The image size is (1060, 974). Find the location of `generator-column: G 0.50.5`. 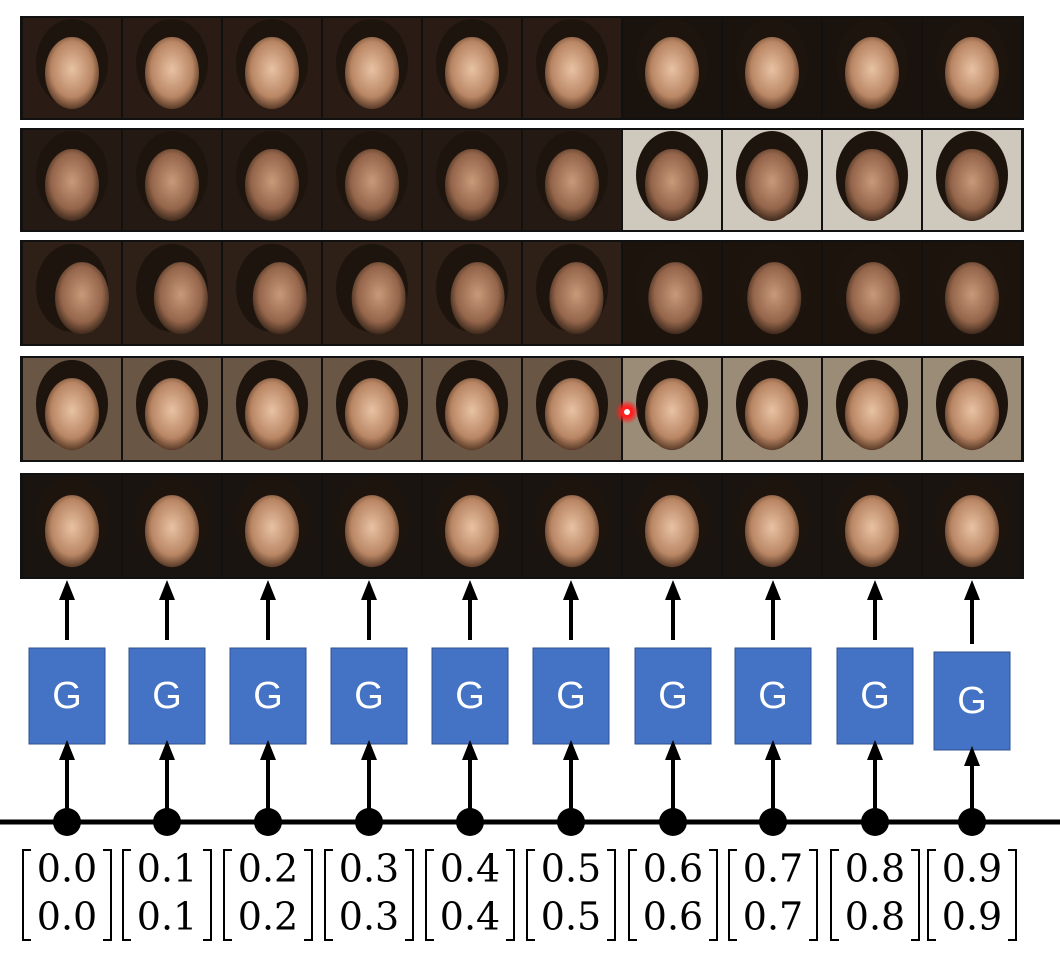

generator-column: G 0.50.5 is located at coordinates (571, 760).